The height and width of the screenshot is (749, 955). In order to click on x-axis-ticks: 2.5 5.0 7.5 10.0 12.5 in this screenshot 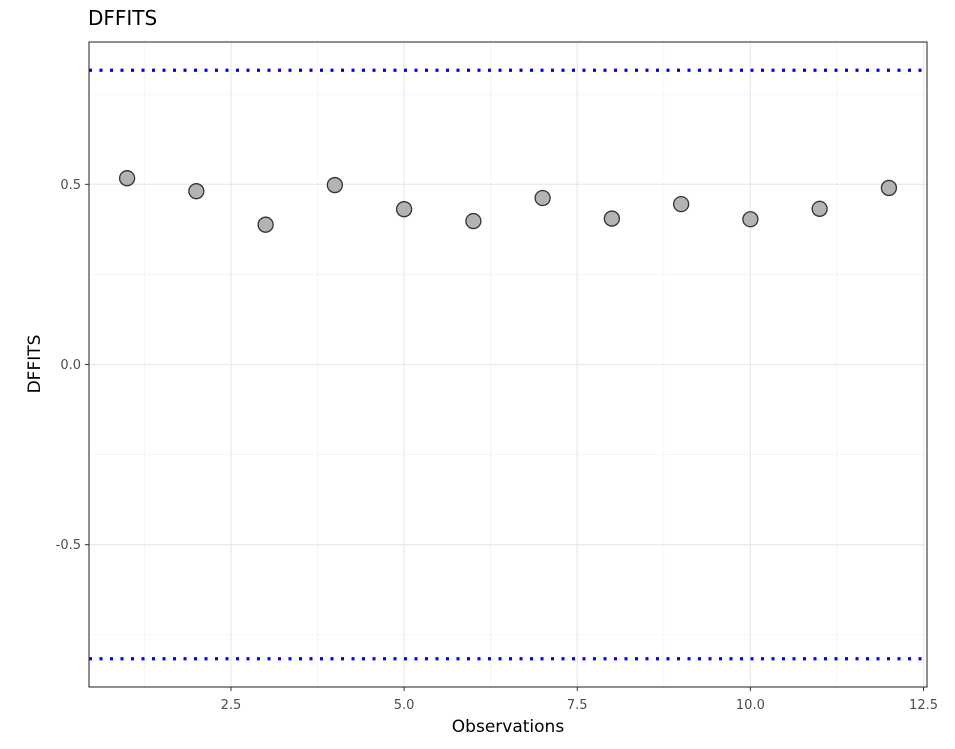, I will do `click(579, 700)`.